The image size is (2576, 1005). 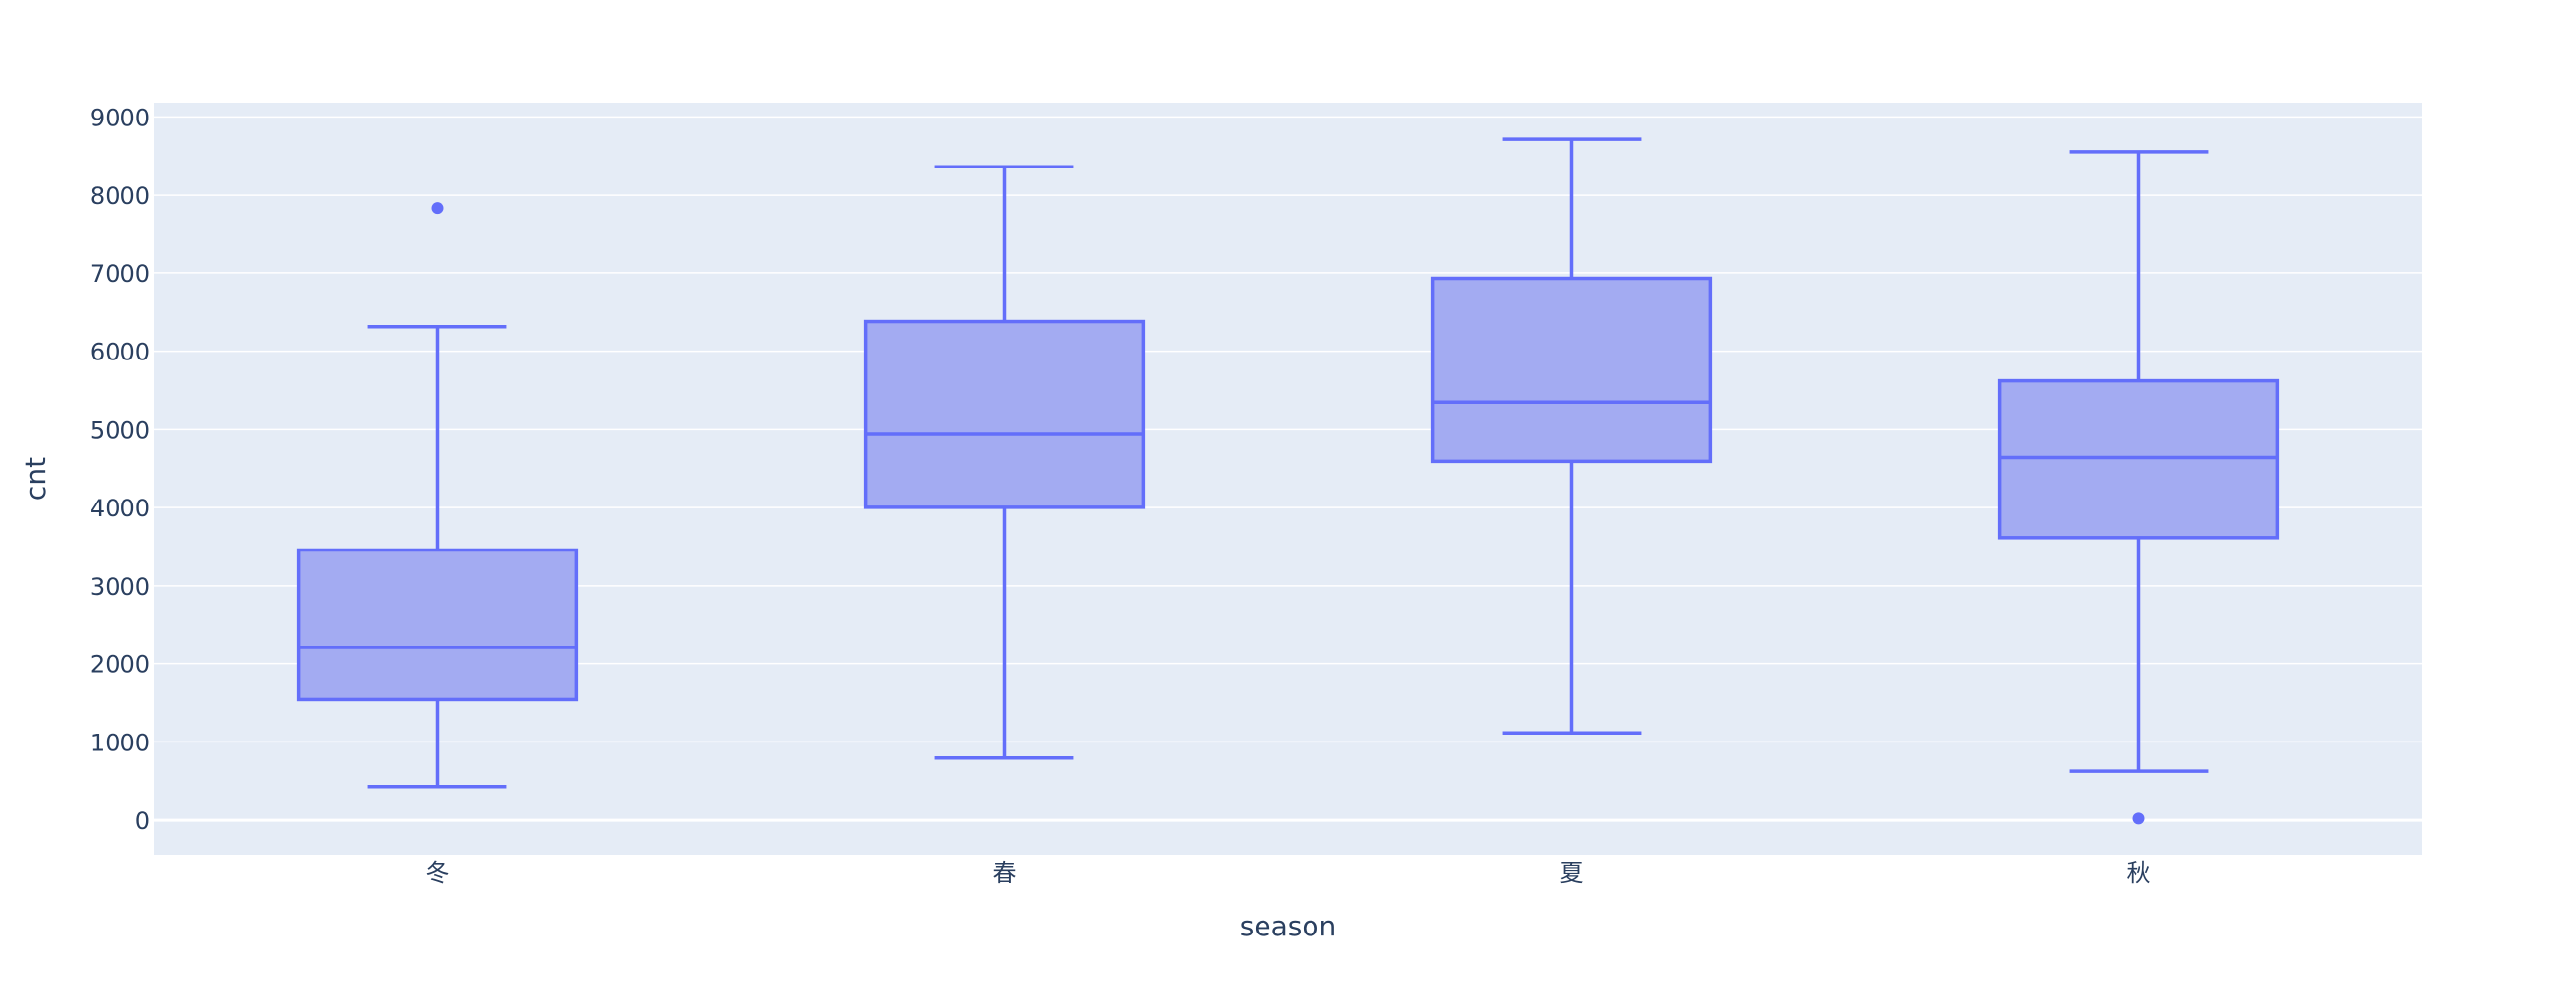 I want to click on y-tick-label: 0, so click(x=142, y=821).